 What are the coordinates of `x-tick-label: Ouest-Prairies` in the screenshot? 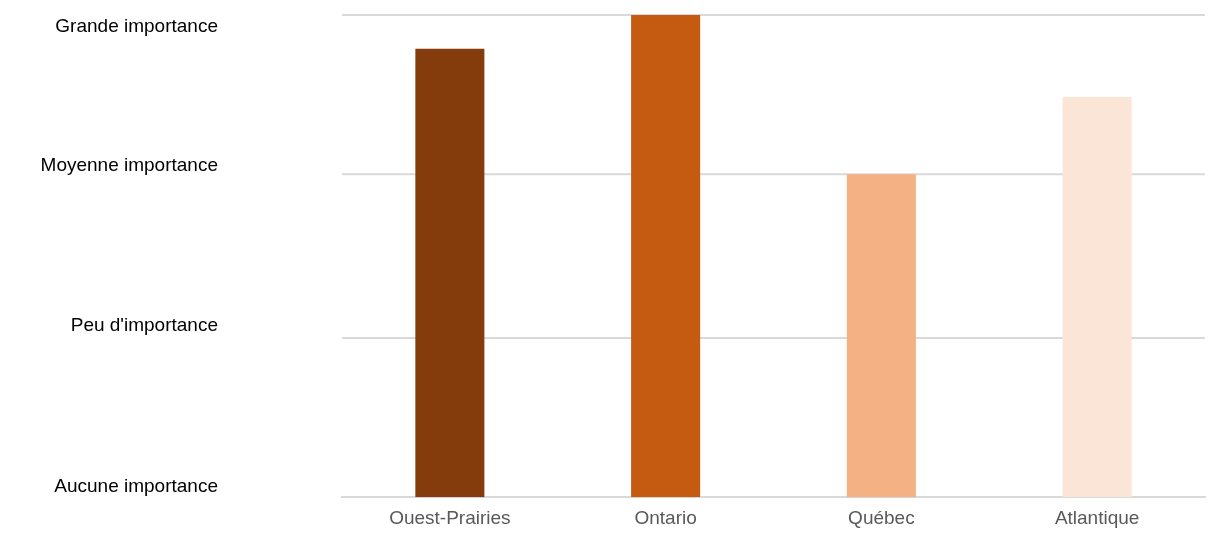 It's located at (450, 517).